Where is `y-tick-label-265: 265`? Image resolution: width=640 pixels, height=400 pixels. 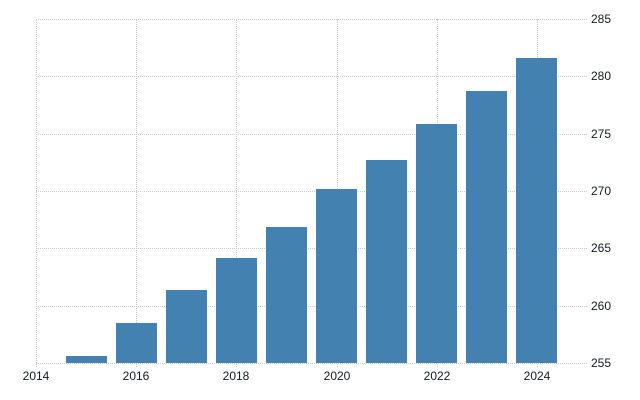 y-tick-label-265: 265 is located at coordinates (601, 248).